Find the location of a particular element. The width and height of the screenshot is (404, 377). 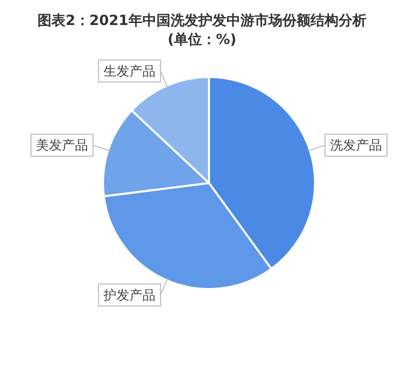

slice-label: 生发产品 is located at coordinates (130, 72).